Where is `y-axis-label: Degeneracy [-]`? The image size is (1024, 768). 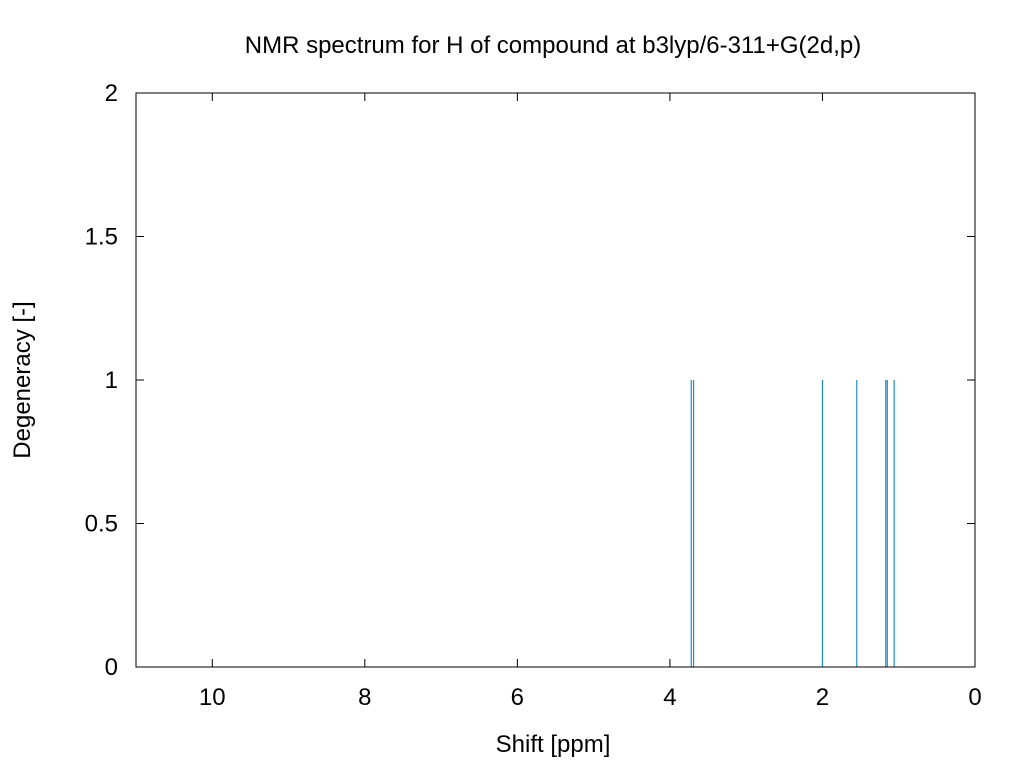 y-axis-label: Degeneracy [-] is located at coordinates (22, 379).